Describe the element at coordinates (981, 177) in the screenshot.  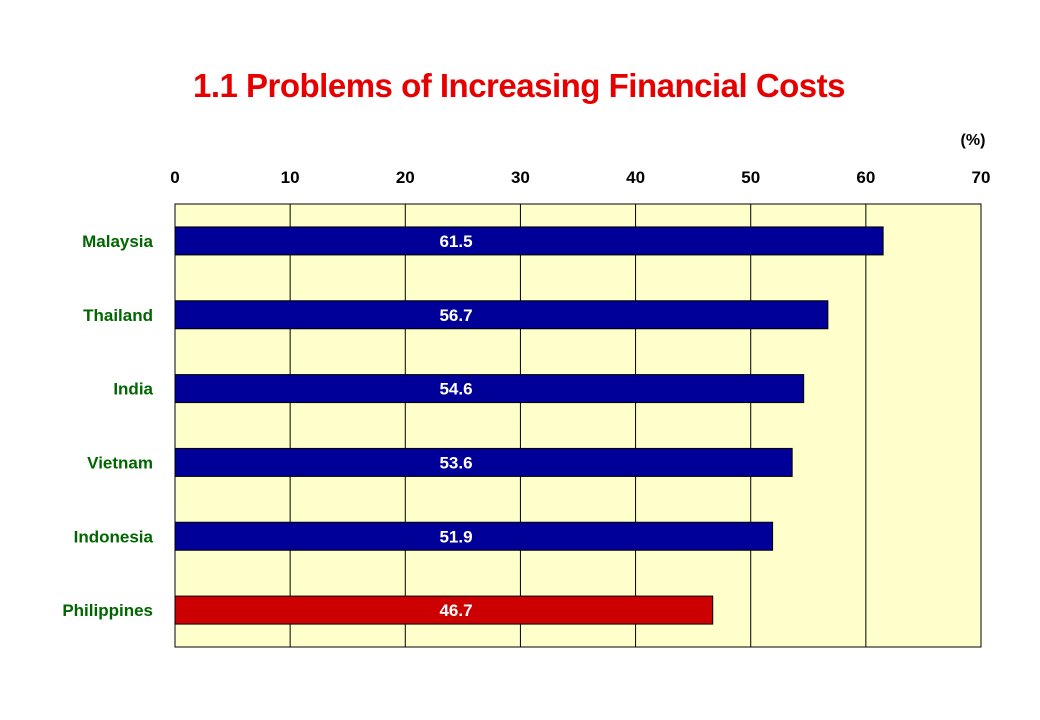
I see `x-tick-label-70: 70` at that location.